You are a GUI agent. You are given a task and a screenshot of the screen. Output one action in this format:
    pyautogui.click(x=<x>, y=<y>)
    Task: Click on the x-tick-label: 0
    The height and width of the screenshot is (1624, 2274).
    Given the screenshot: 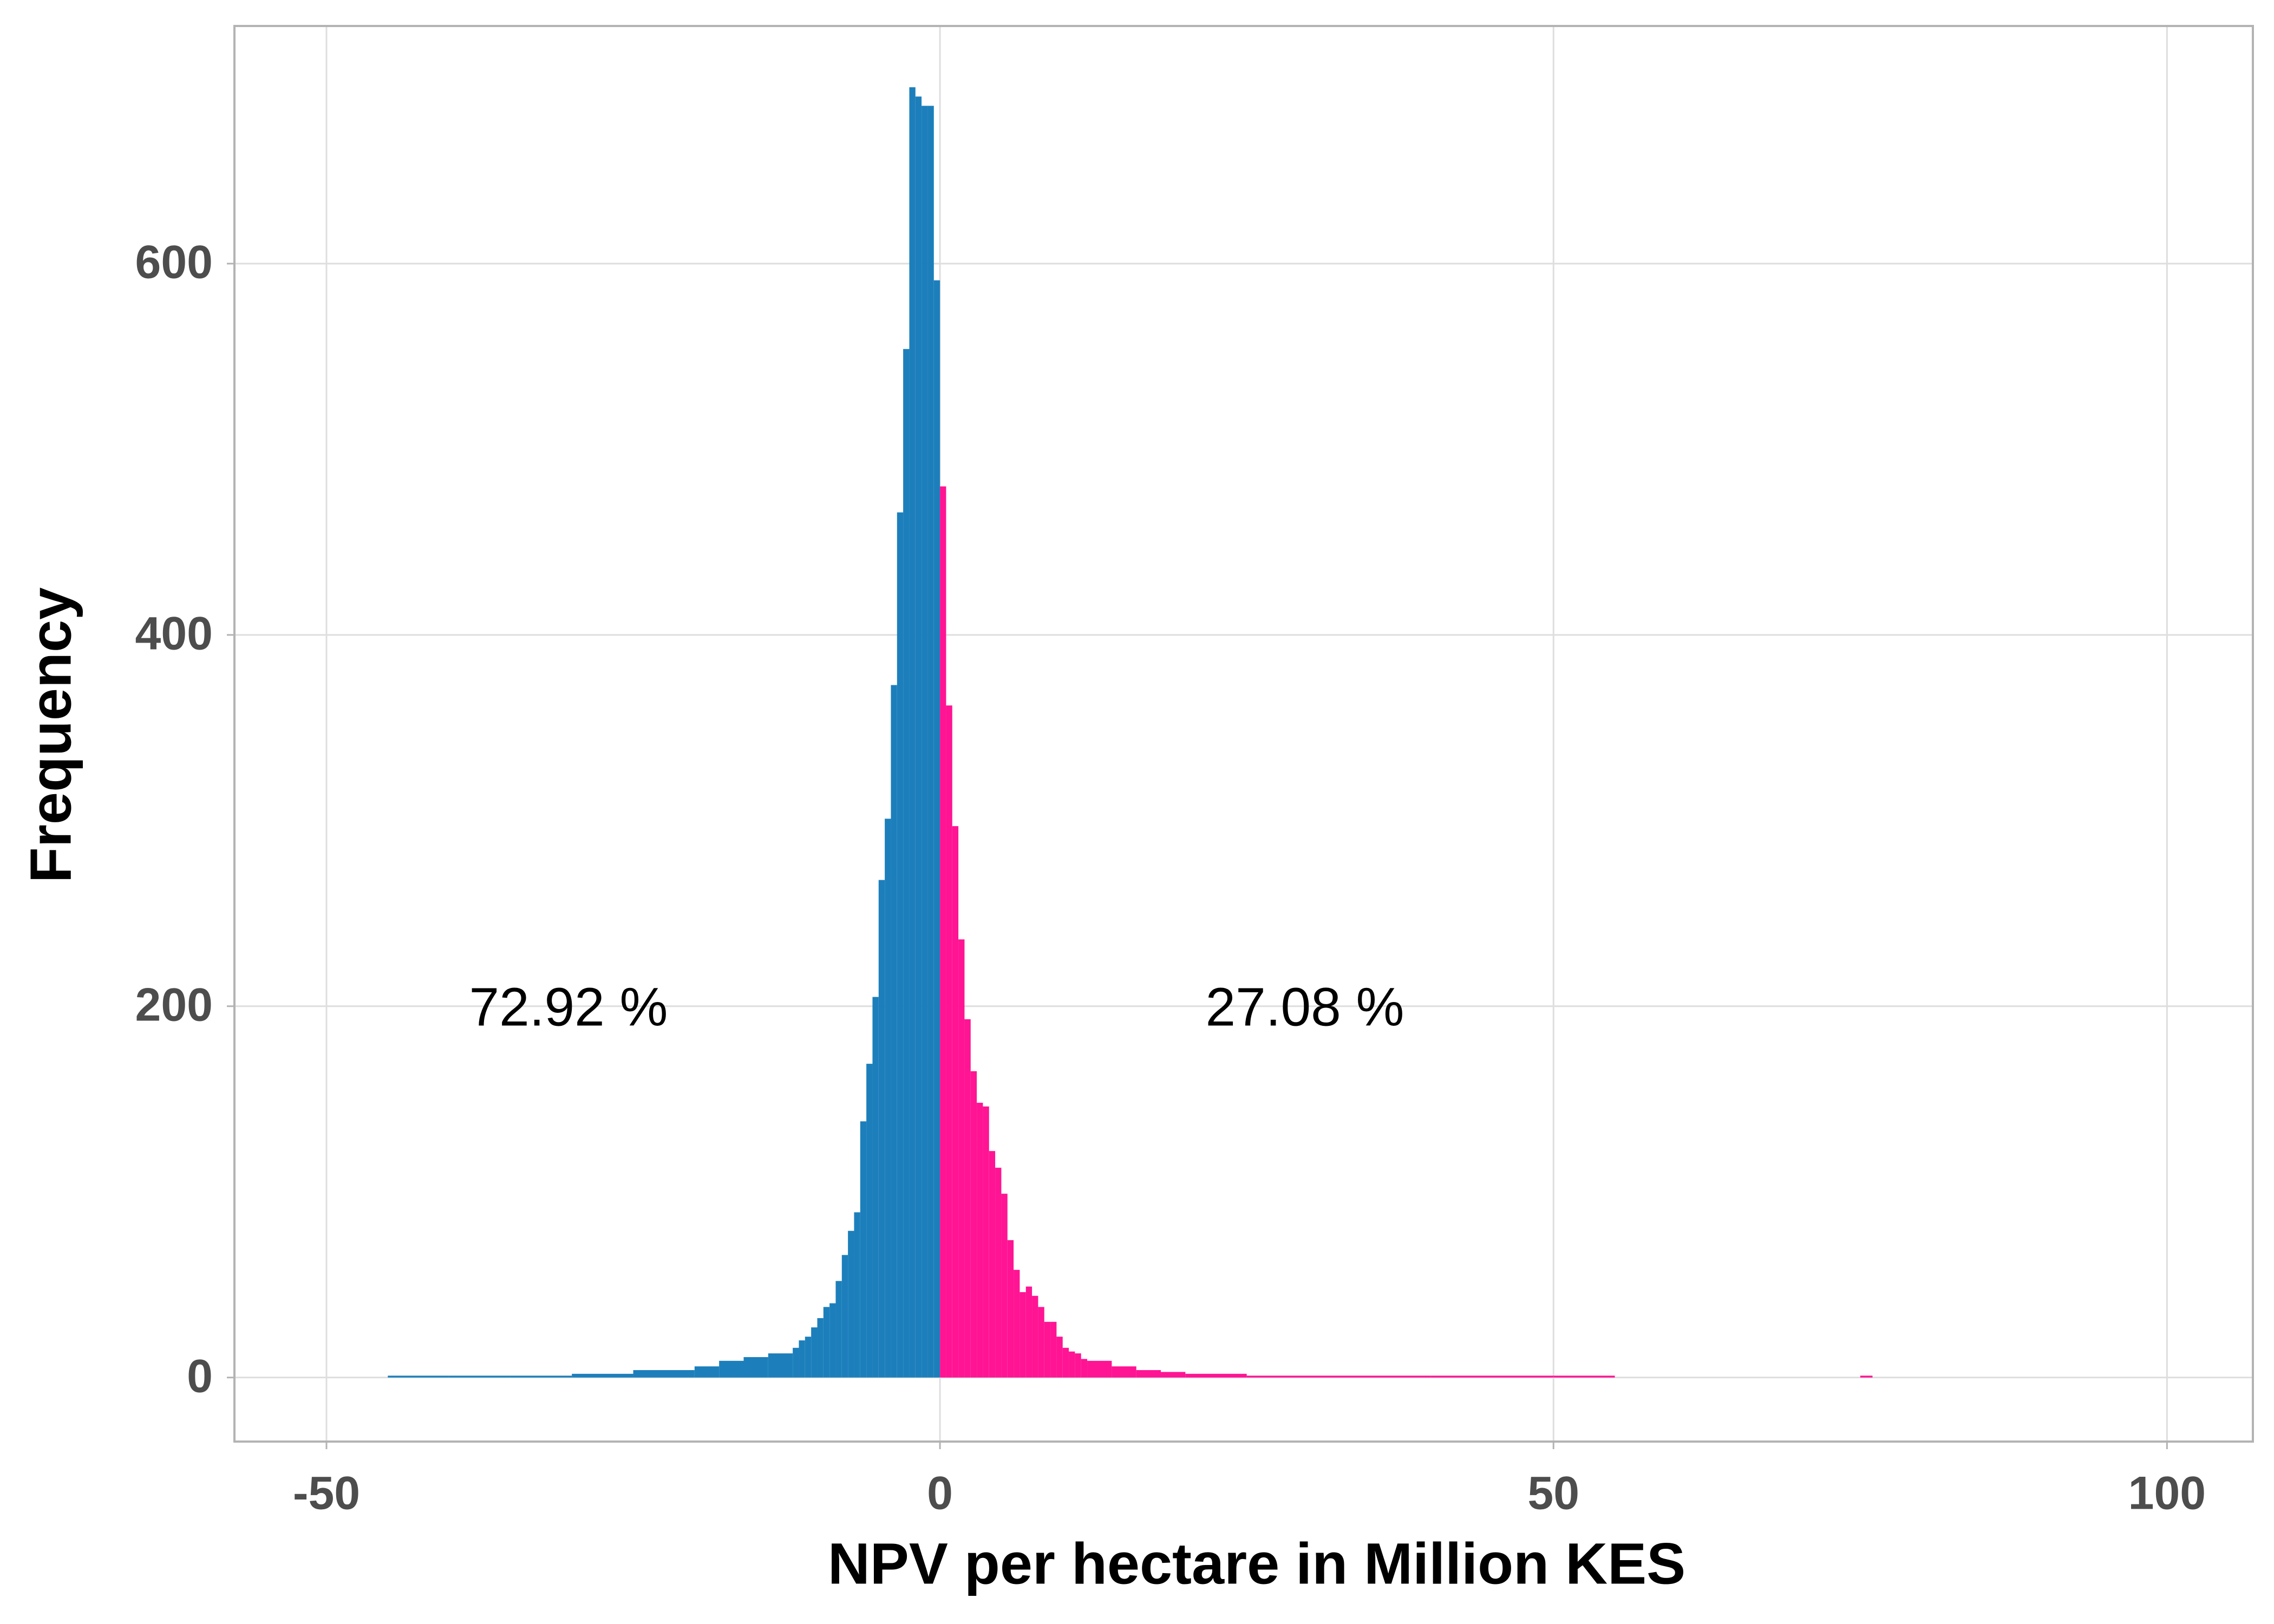 What is the action you would take?
    pyautogui.click(x=940, y=1494)
    